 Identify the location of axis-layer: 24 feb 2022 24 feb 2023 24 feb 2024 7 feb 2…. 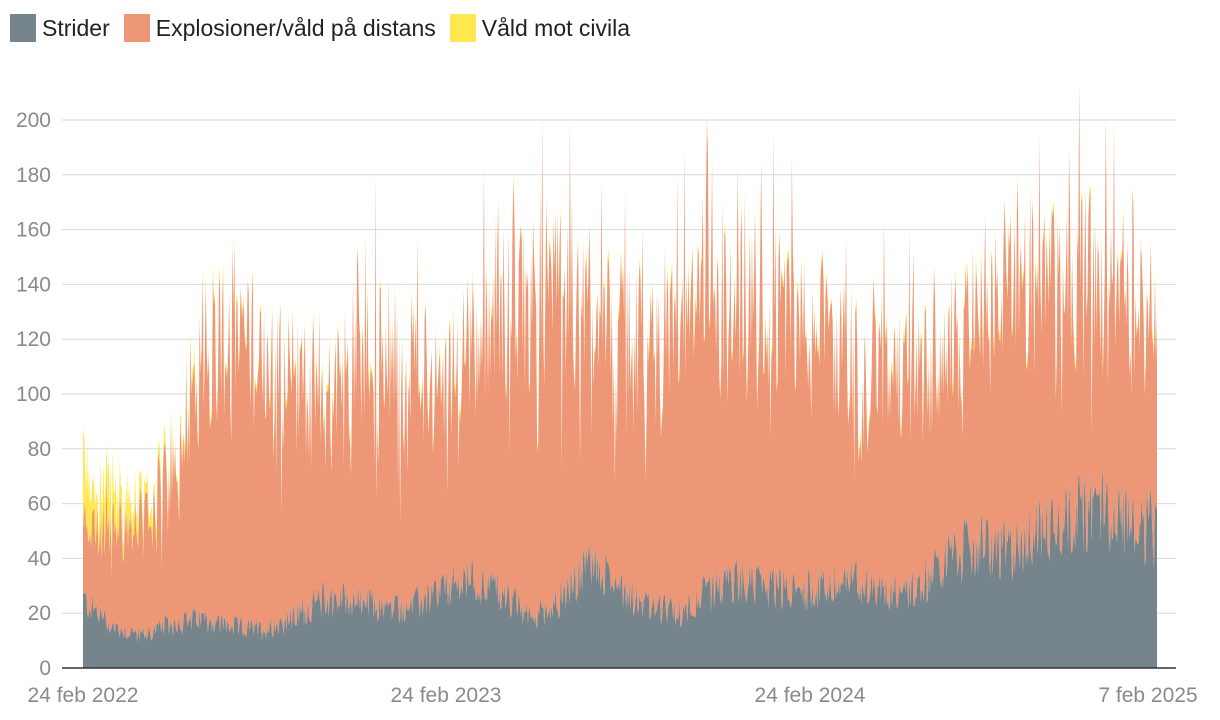
(613, 687).